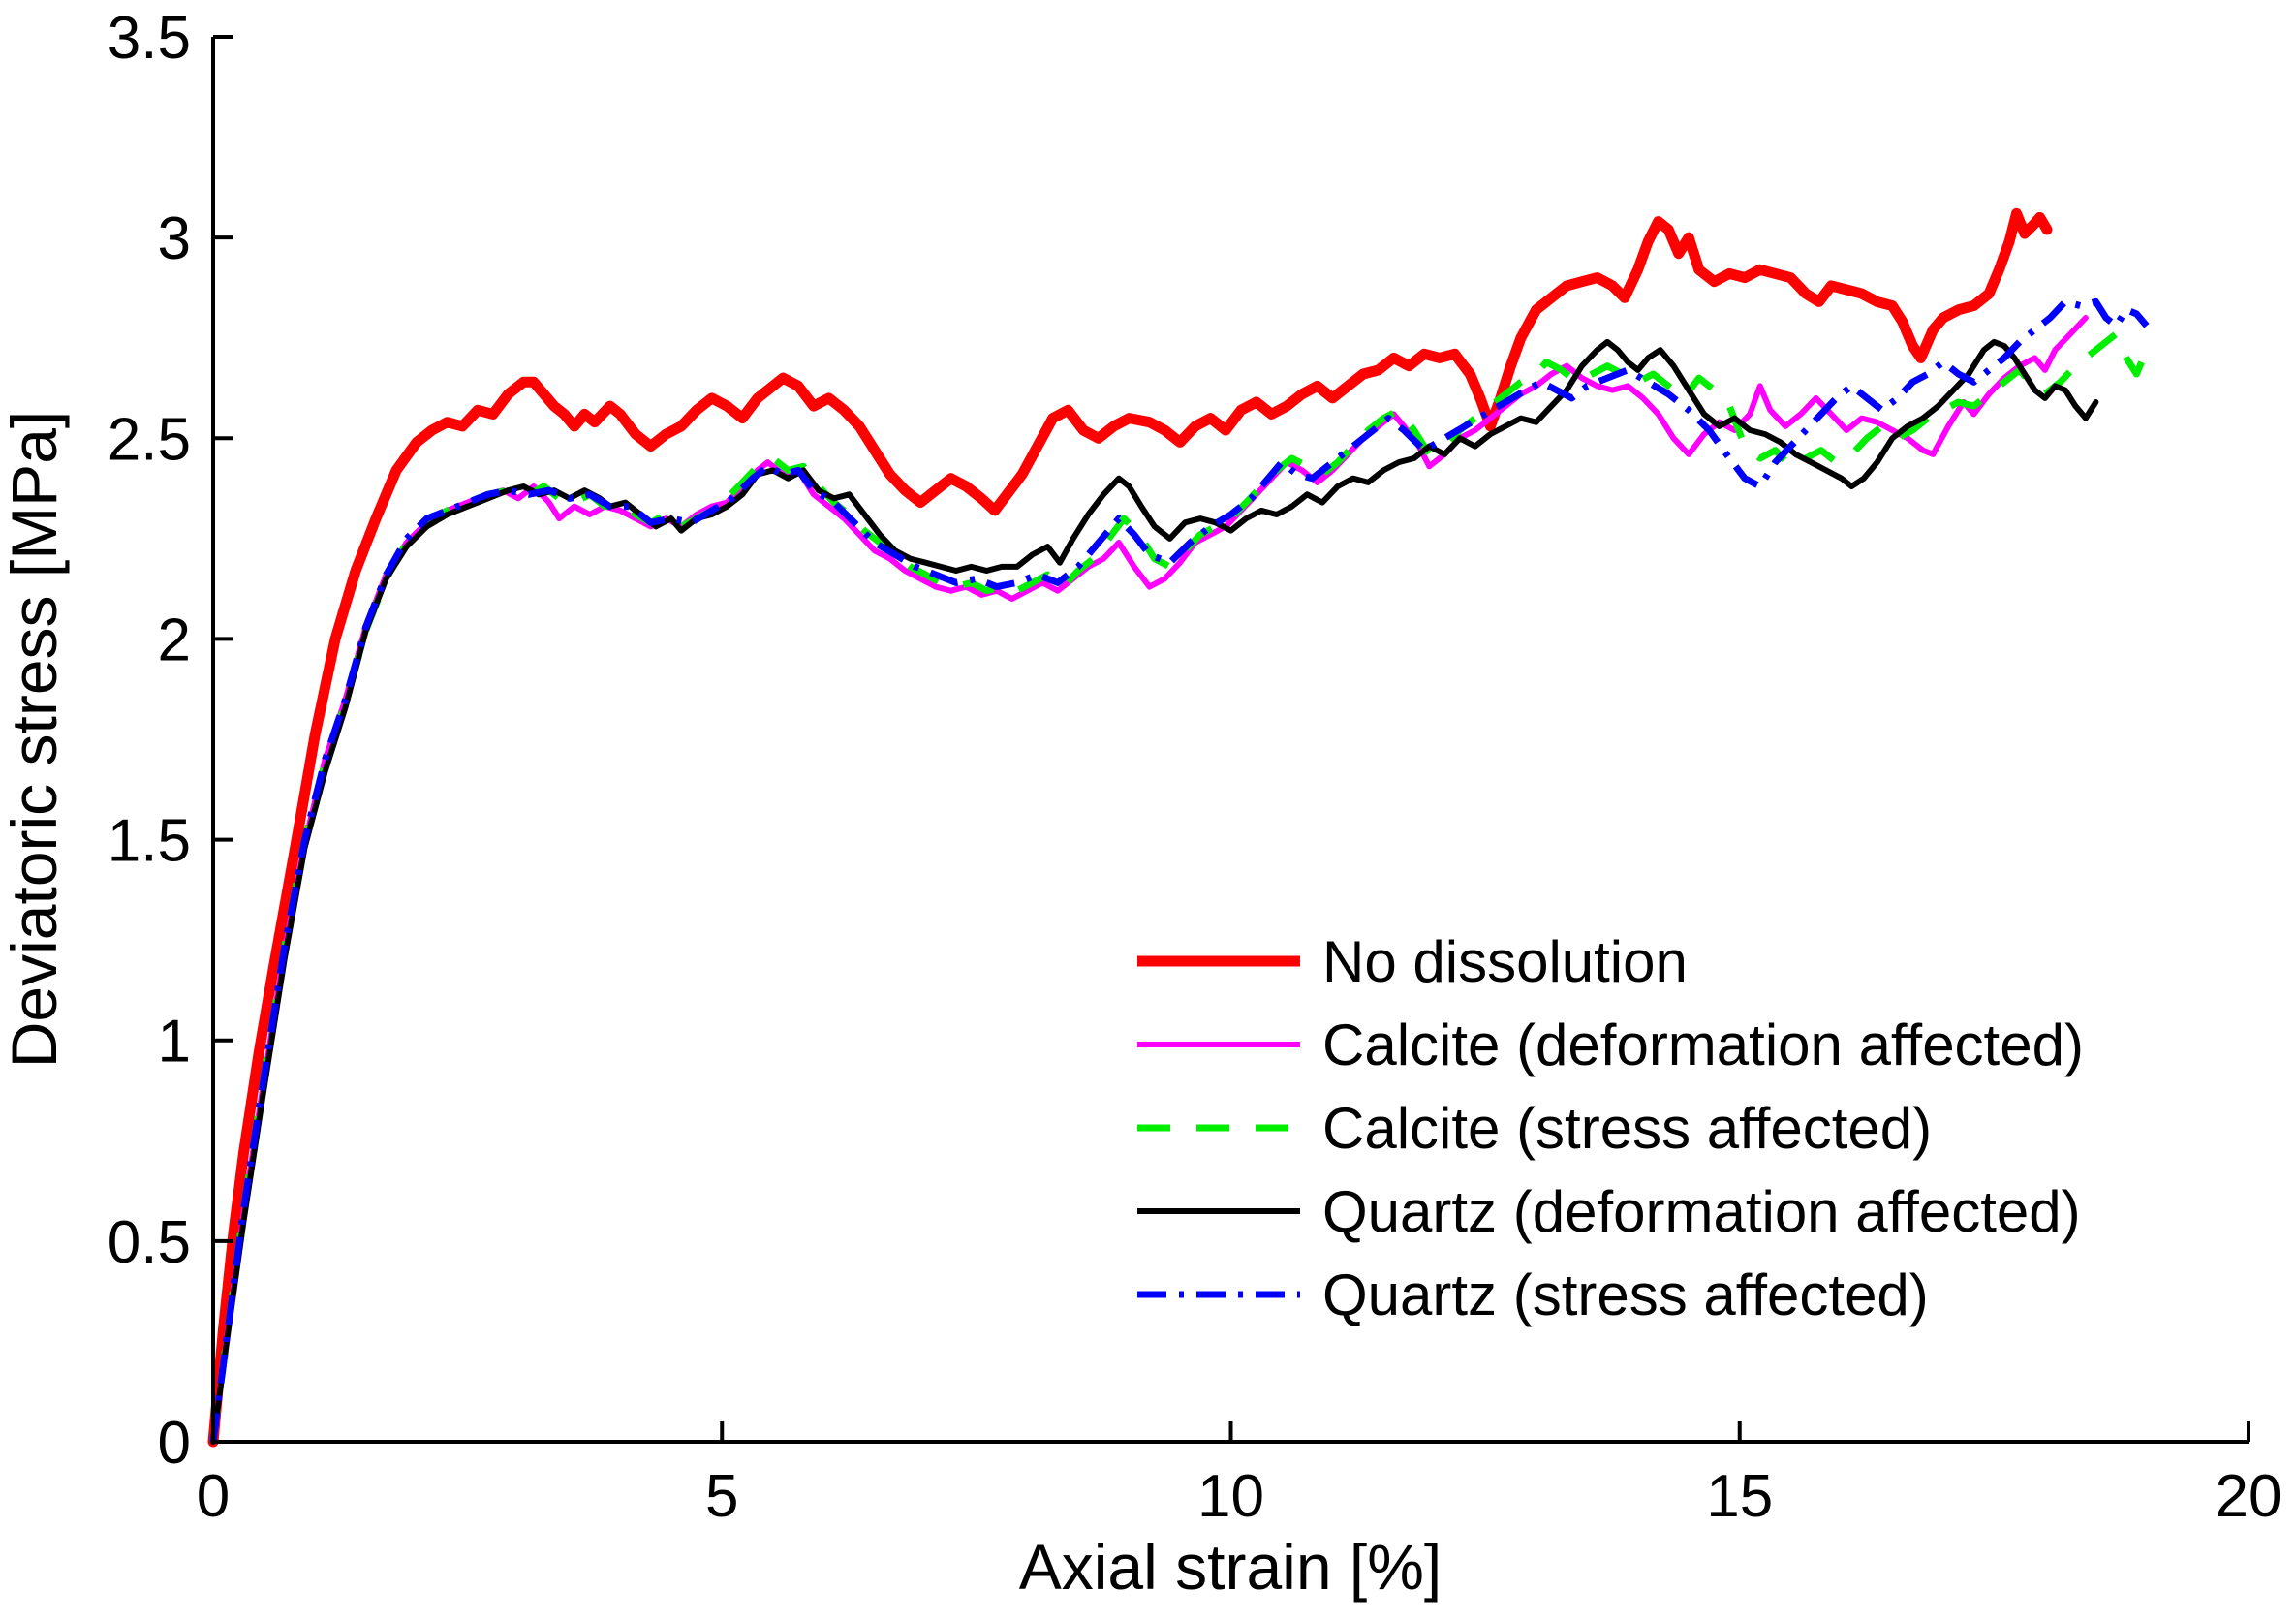 This screenshot has width=2296, height=1622. What do you see at coordinates (213, 1497) in the screenshot?
I see `x-tick-label: 0` at bounding box center [213, 1497].